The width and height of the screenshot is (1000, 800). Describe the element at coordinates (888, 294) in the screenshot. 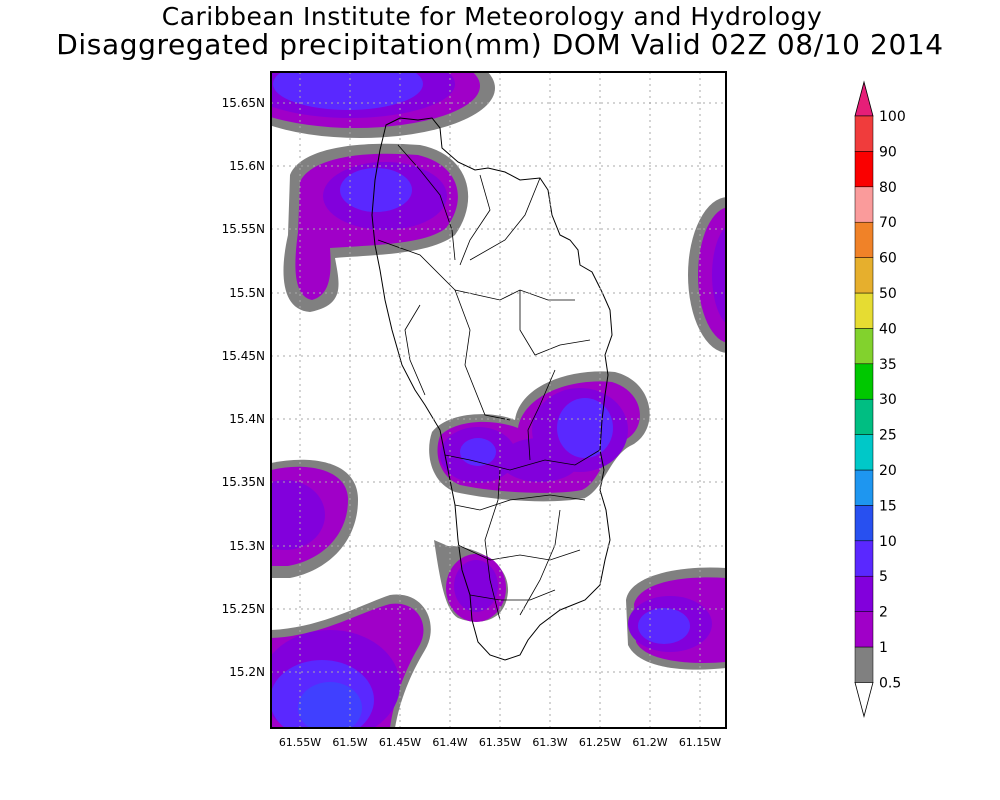

I see `colorbar-label: 50` at that location.